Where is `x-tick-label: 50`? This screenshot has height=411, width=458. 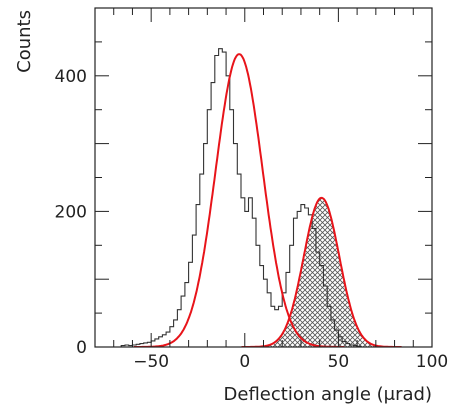
x-tick-label: 50 is located at coordinates (339, 362).